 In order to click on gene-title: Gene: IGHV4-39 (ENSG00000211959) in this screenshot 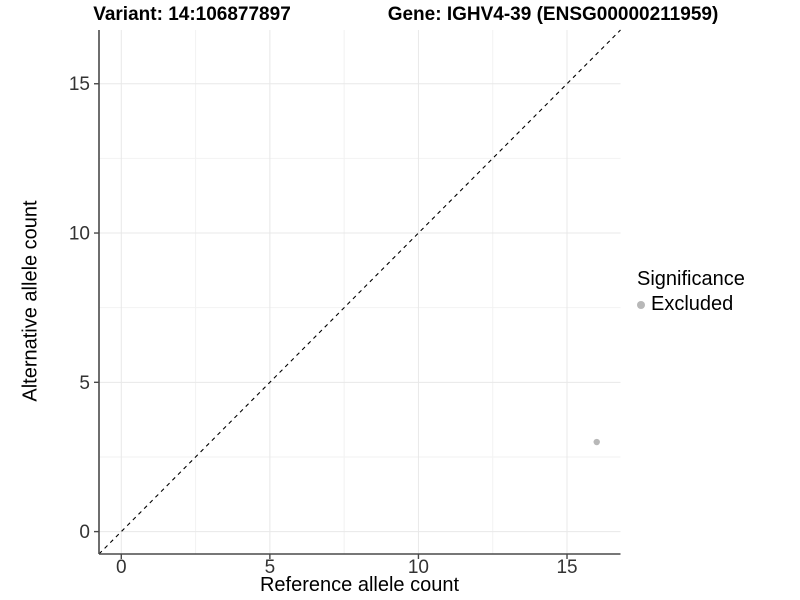, I will do `click(553, 14)`.